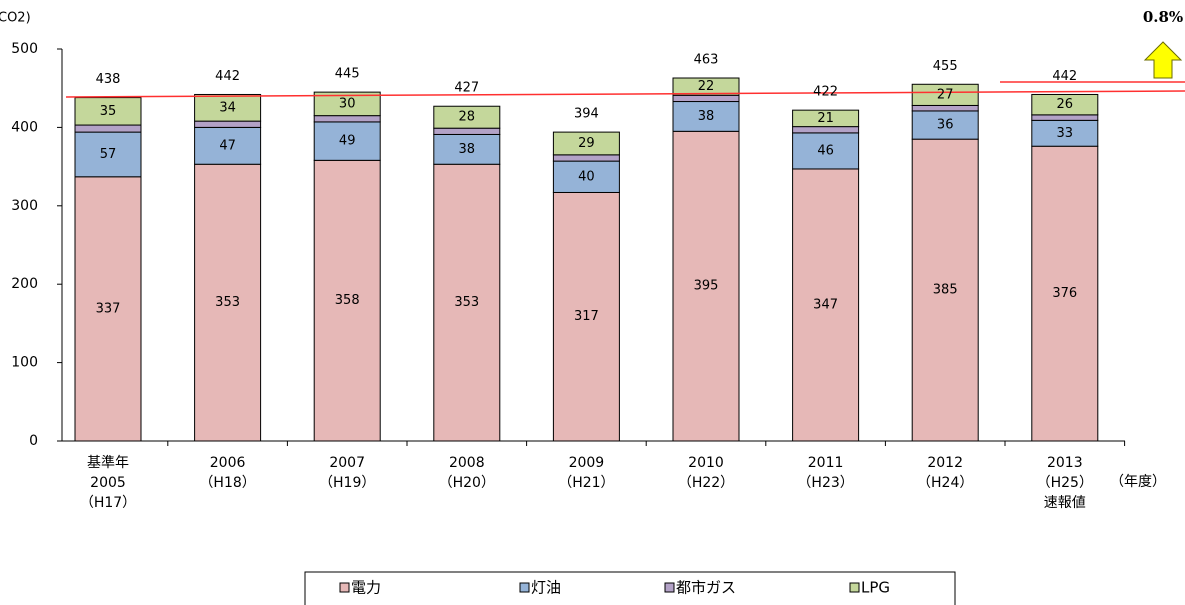 The width and height of the screenshot is (1185, 605). I want to click on value-label: 36, so click(945, 125).